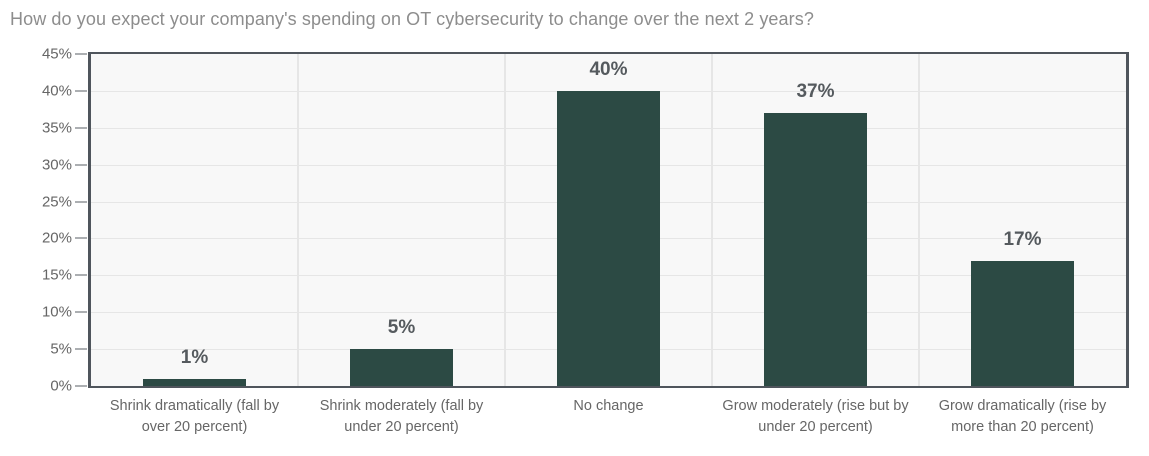  I want to click on bar-value-label: 17%, so click(1022, 239).